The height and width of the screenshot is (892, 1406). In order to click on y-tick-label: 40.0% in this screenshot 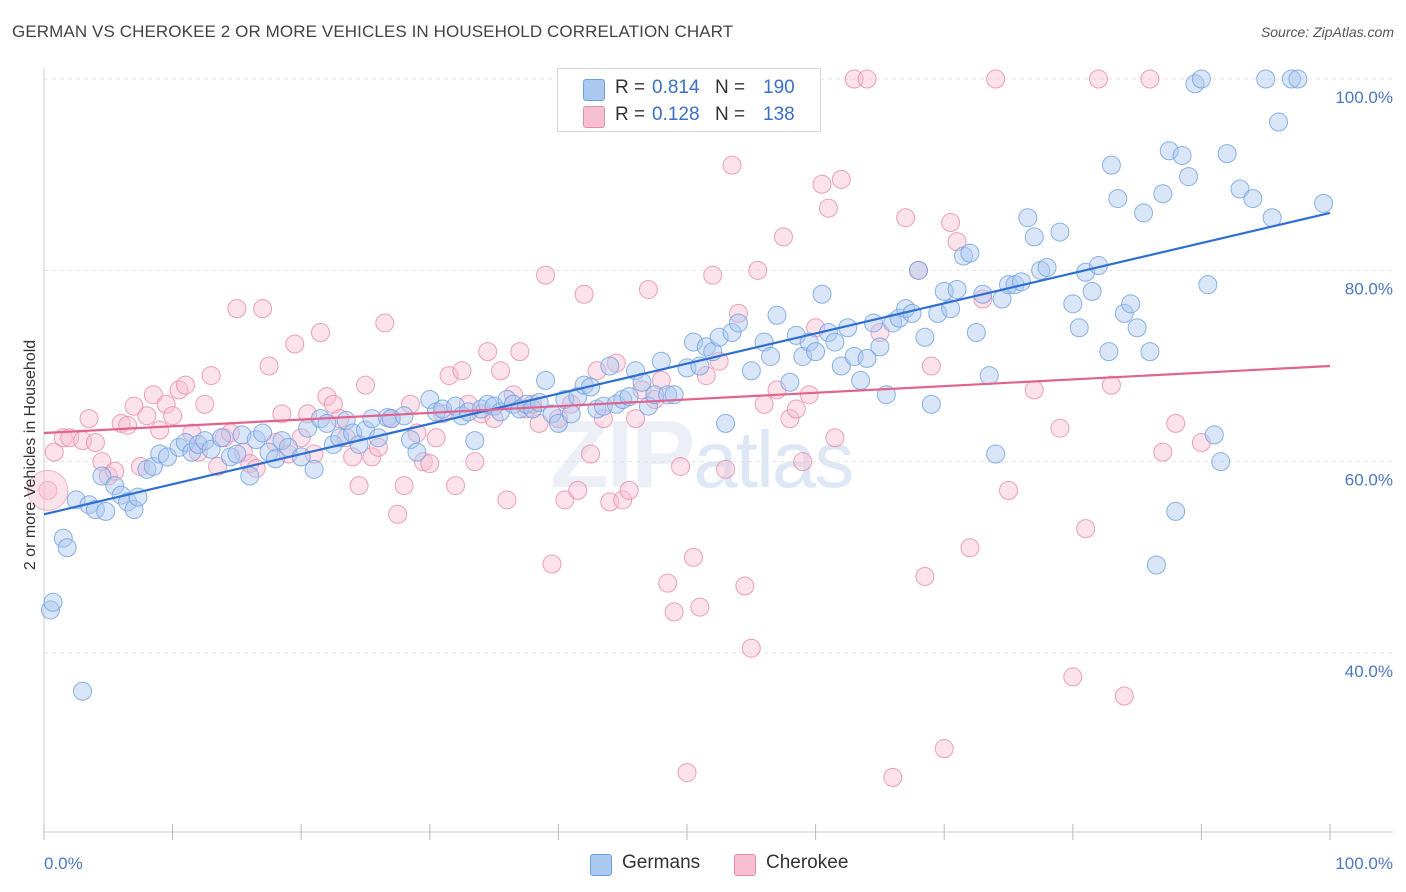, I will do `click(1369, 671)`.